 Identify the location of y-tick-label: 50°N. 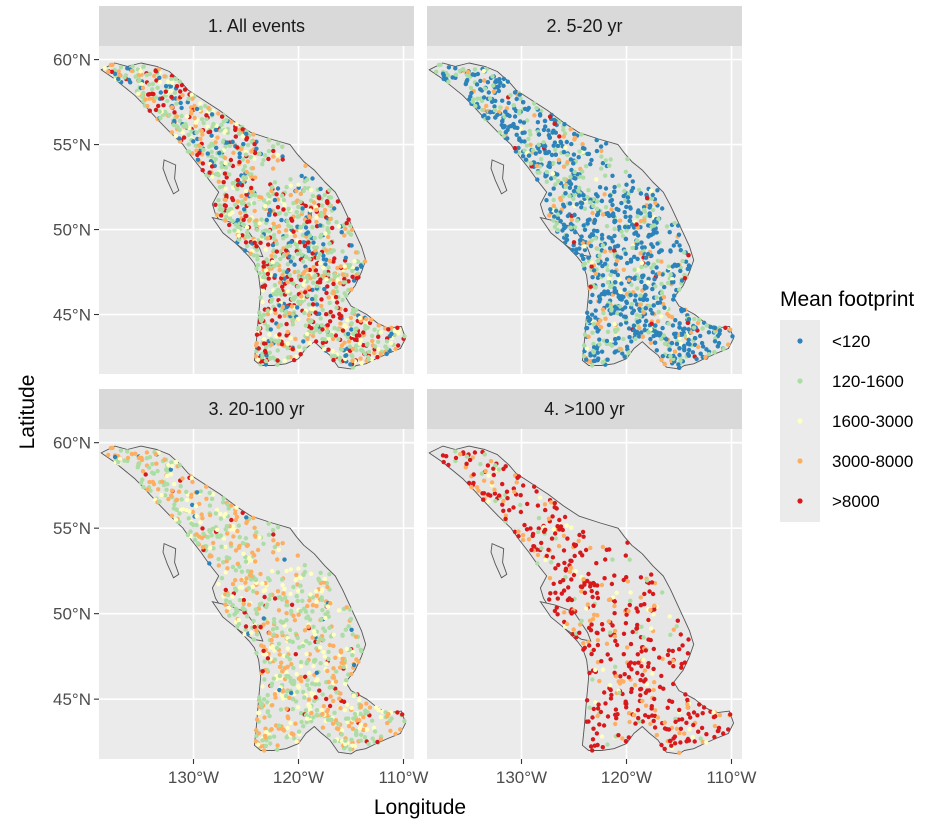
(72, 614).